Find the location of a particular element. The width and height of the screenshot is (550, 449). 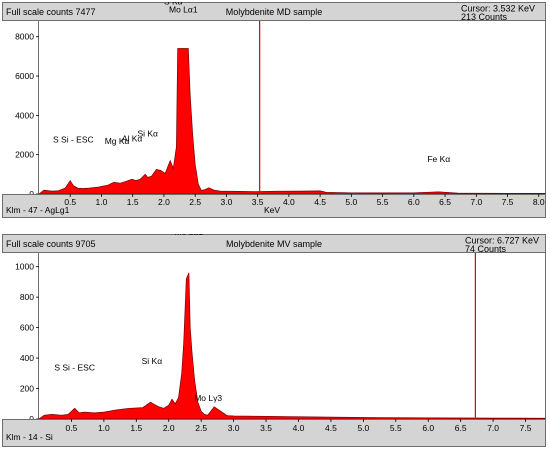

peak-label: Fe Kα is located at coordinates (438, 159).